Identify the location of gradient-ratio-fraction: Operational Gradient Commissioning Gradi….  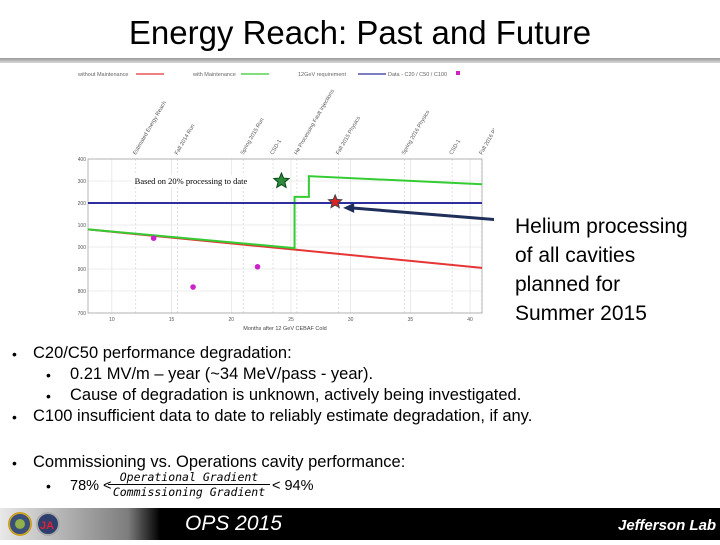
(189, 484).